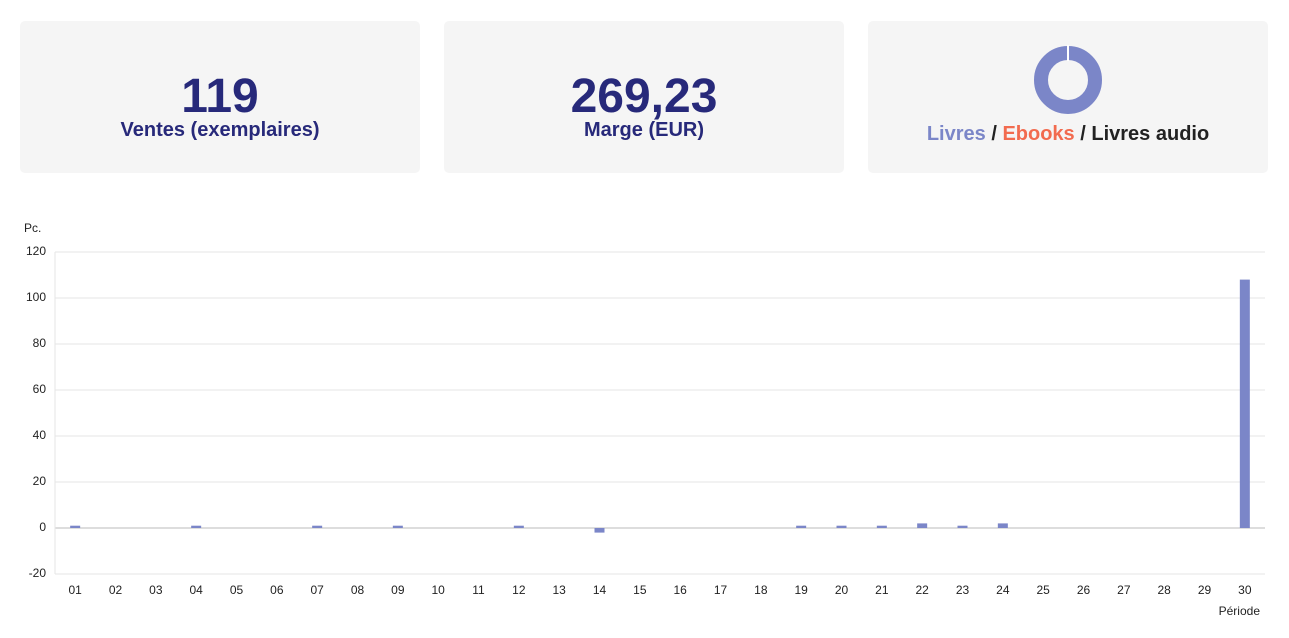 This screenshot has height=638, width=1289. Describe the element at coordinates (40, 389) in the screenshot. I see `y-tick-label: 60` at that location.